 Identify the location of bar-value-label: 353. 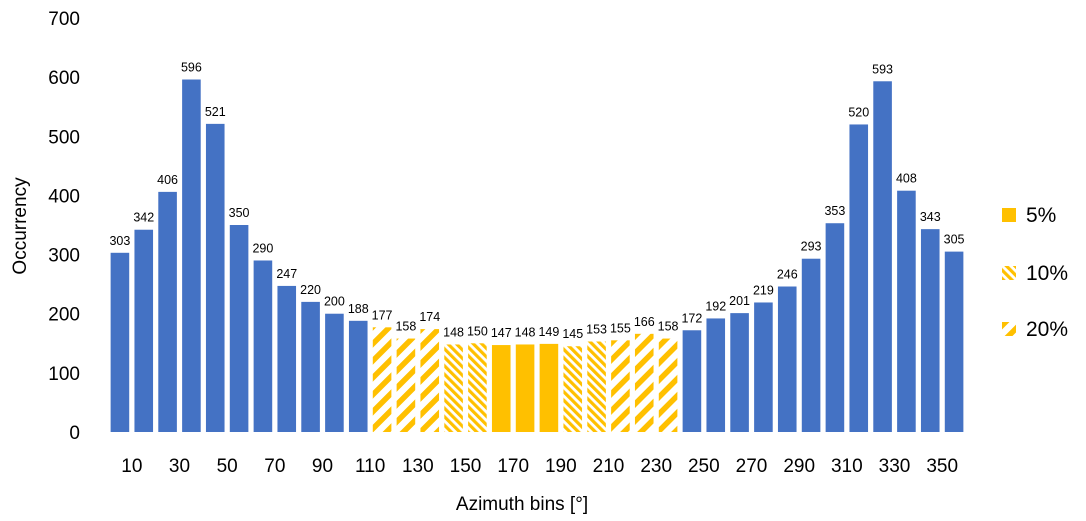
(834, 211).